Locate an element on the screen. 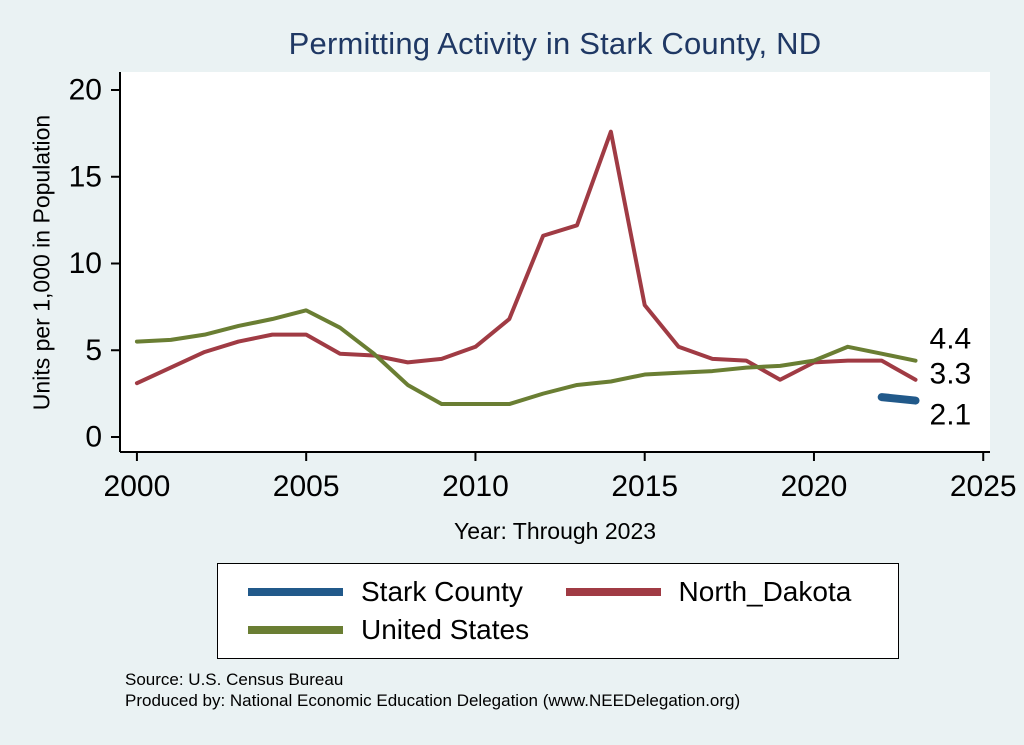 This screenshot has height=745, width=1024. y-tick-label: 0 is located at coordinates (93, 437).